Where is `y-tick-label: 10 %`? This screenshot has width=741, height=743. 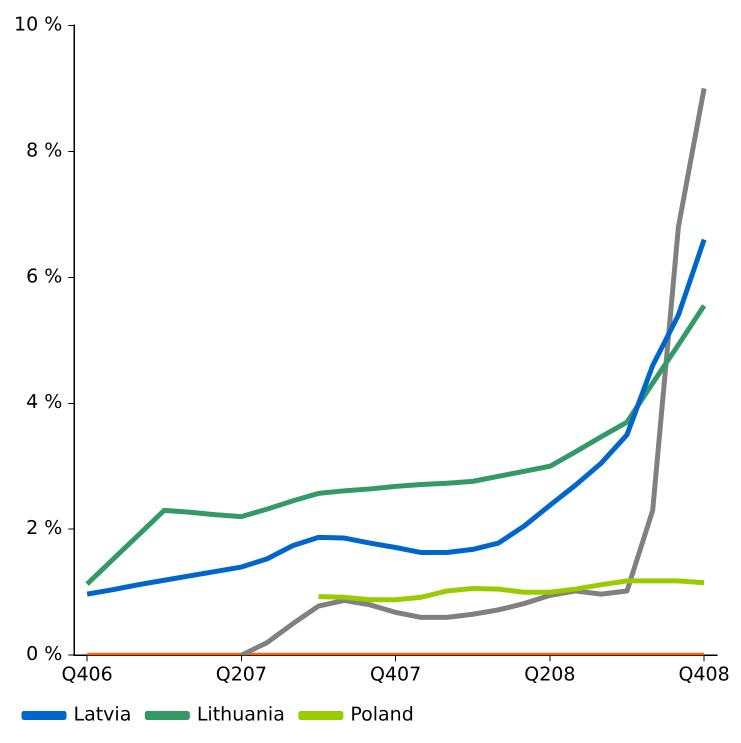
y-tick-label: 10 % is located at coordinates (38, 24).